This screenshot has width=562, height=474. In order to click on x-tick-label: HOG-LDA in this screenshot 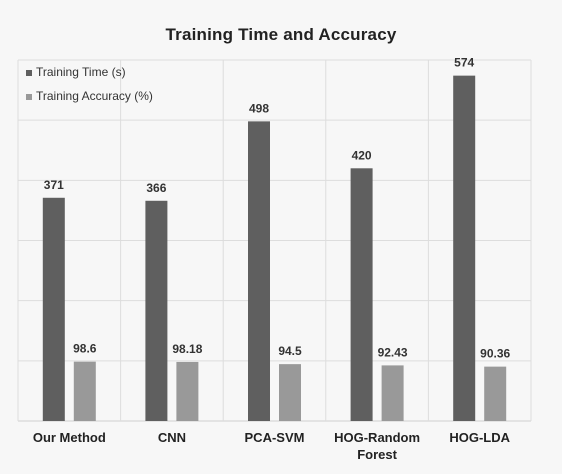, I will do `click(479, 437)`.